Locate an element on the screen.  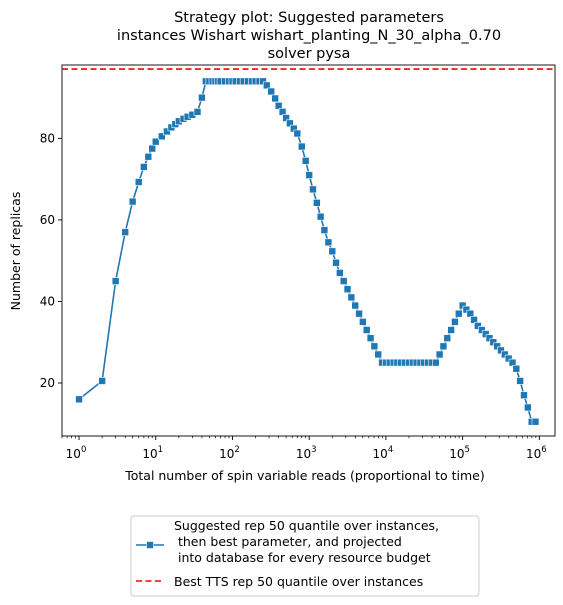
x-tick-exponent: 6 is located at coordinates (543, 450).